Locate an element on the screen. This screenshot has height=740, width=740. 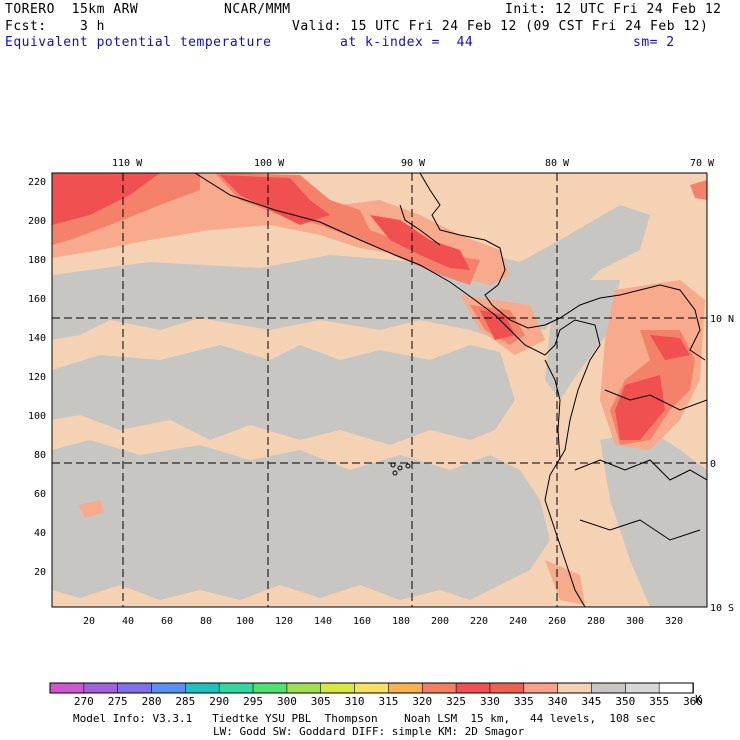
model-title: TORERO 15km ARW is located at coordinates (72, 9).